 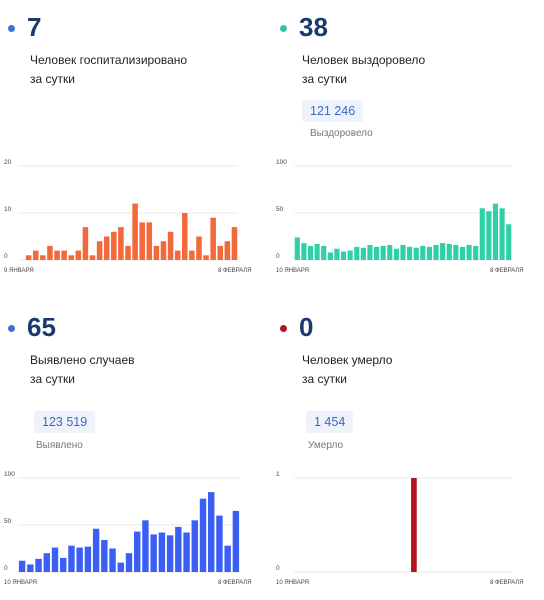 I want to click on daily-count: 0, so click(x=306, y=326).